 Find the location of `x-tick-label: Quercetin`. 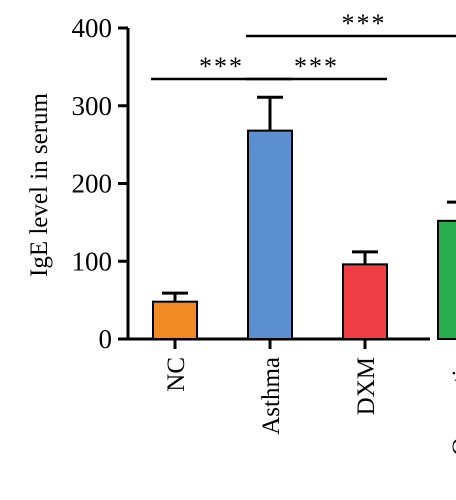

x-tick-label: Quercetin is located at coordinates (452, 406).